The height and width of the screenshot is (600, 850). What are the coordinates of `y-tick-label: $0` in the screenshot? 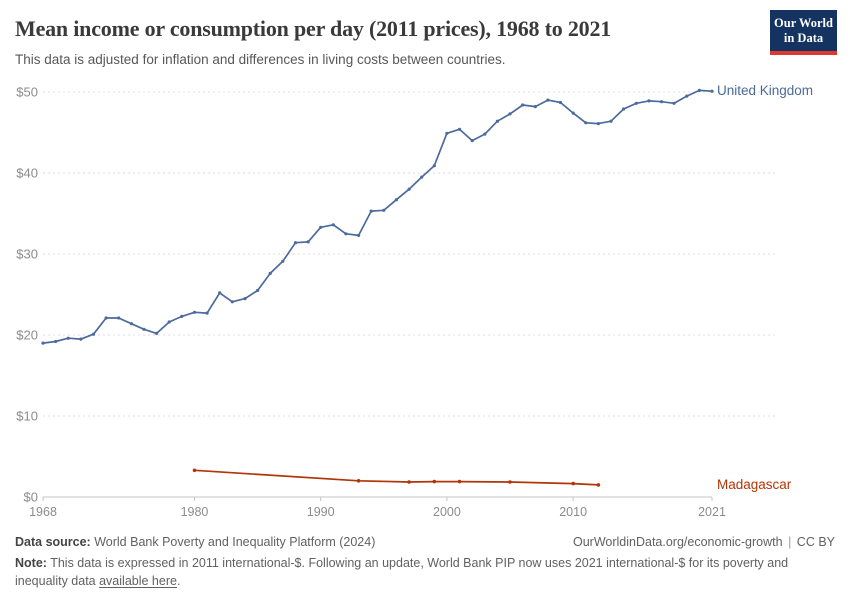 It's located at (31, 497).